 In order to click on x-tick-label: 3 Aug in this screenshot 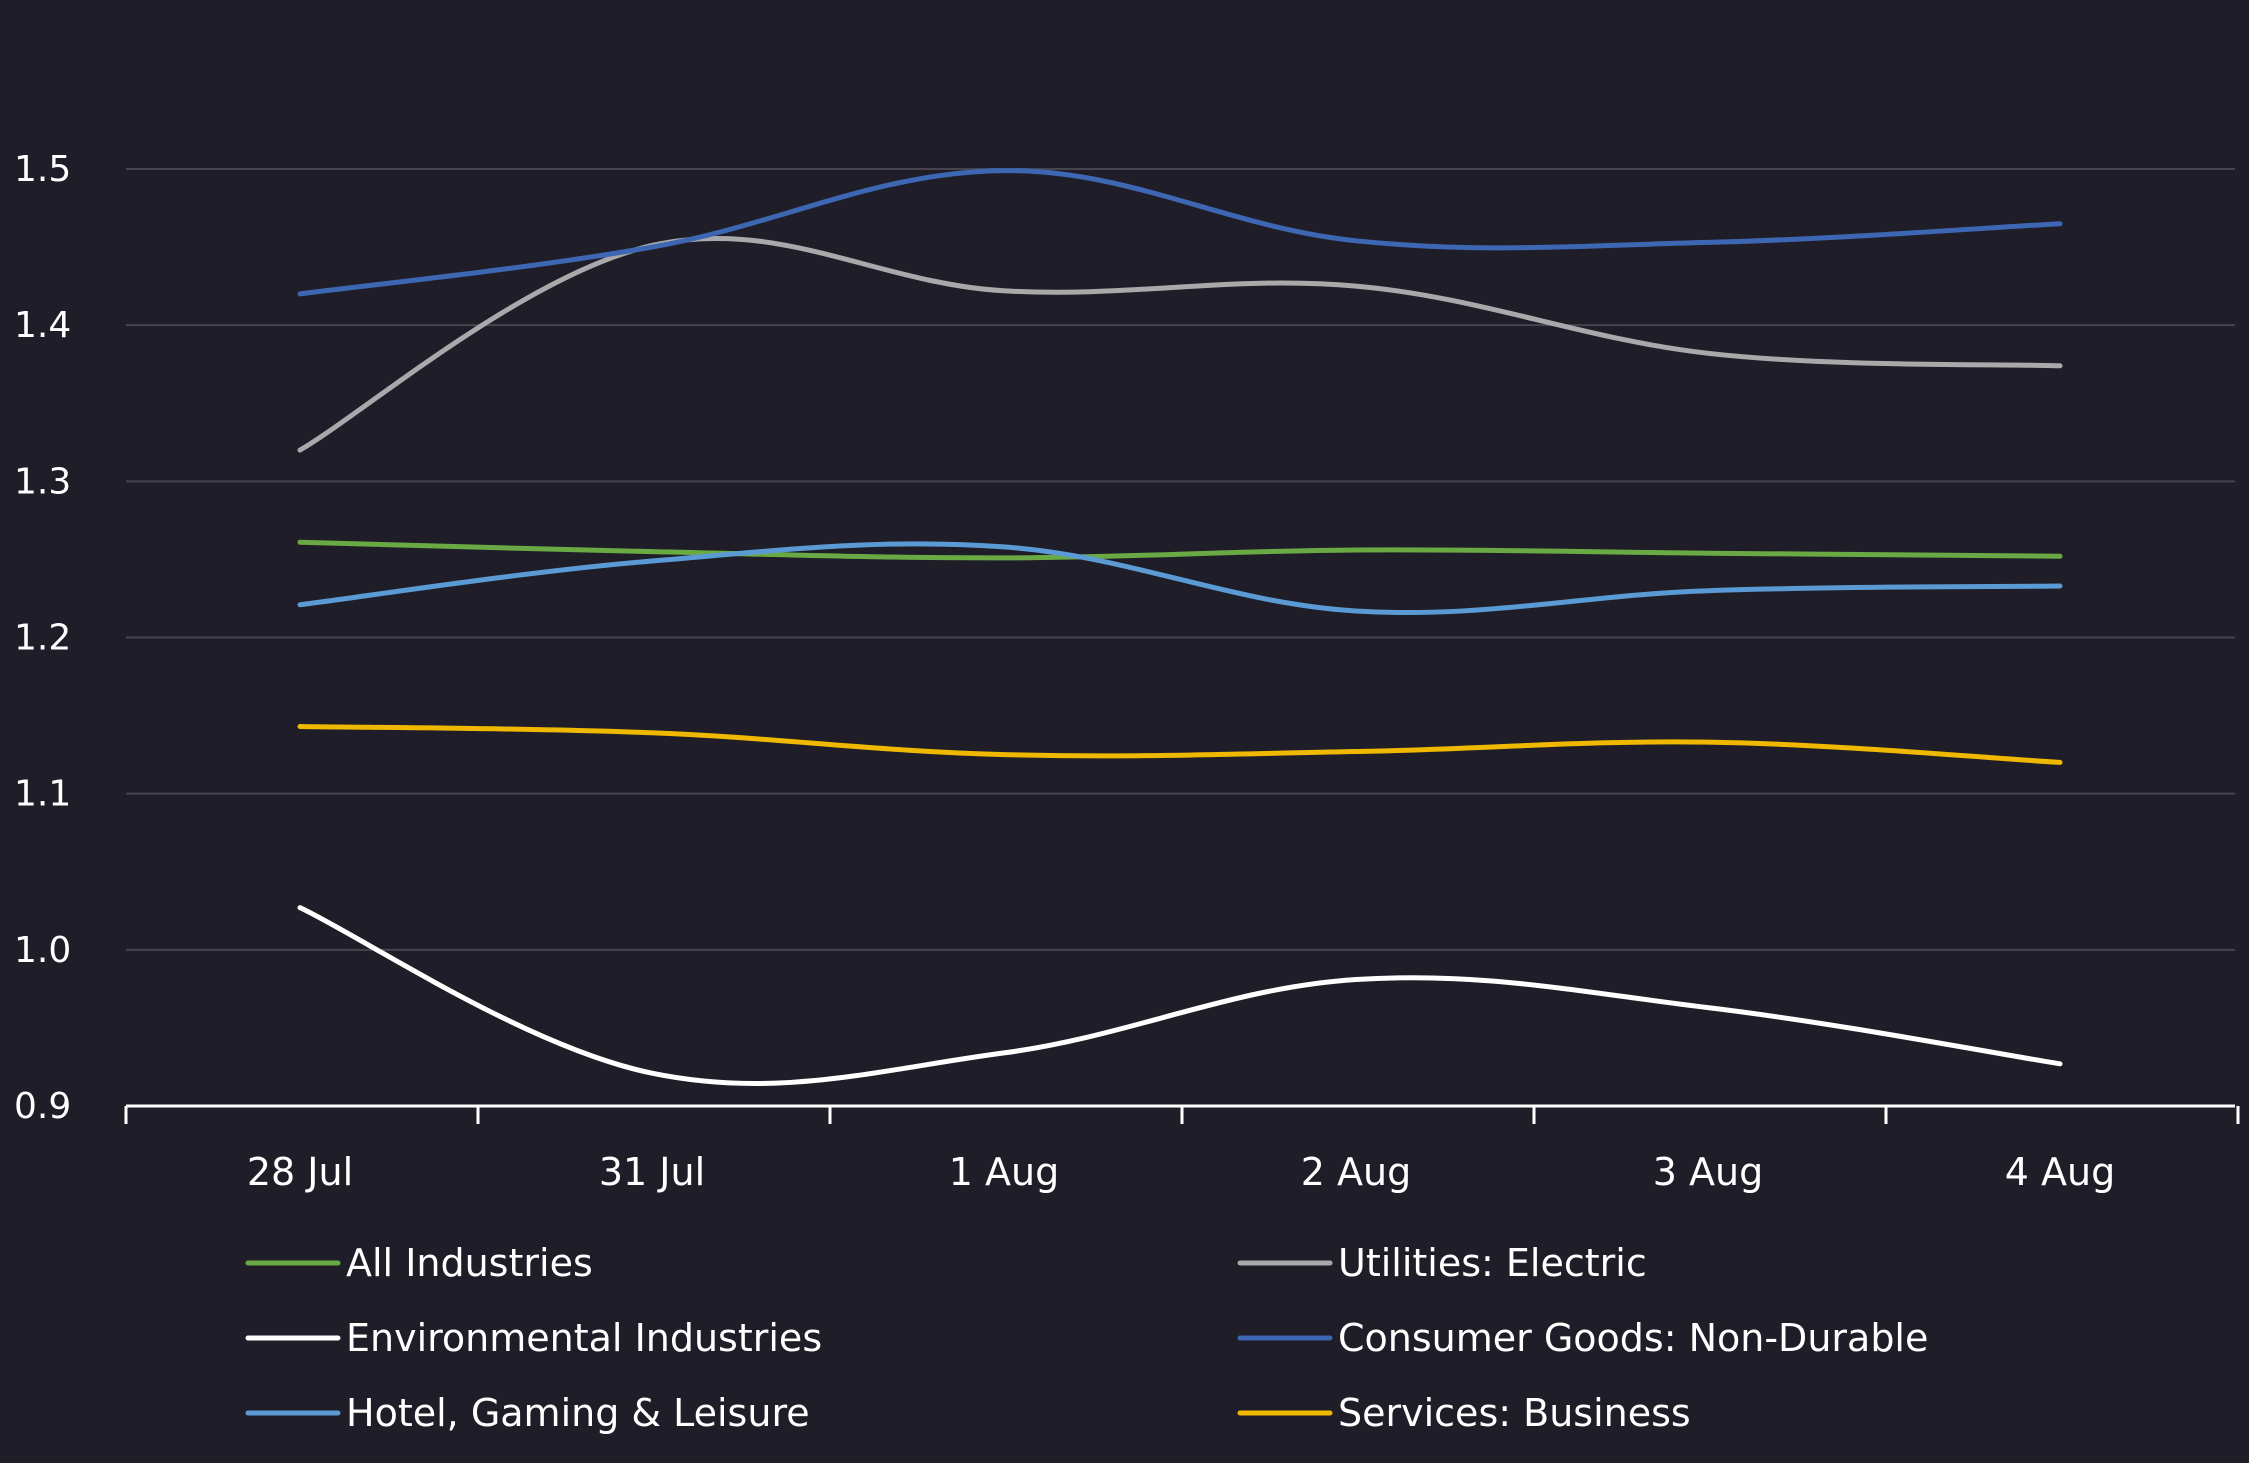, I will do `click(1708, 1172)`.